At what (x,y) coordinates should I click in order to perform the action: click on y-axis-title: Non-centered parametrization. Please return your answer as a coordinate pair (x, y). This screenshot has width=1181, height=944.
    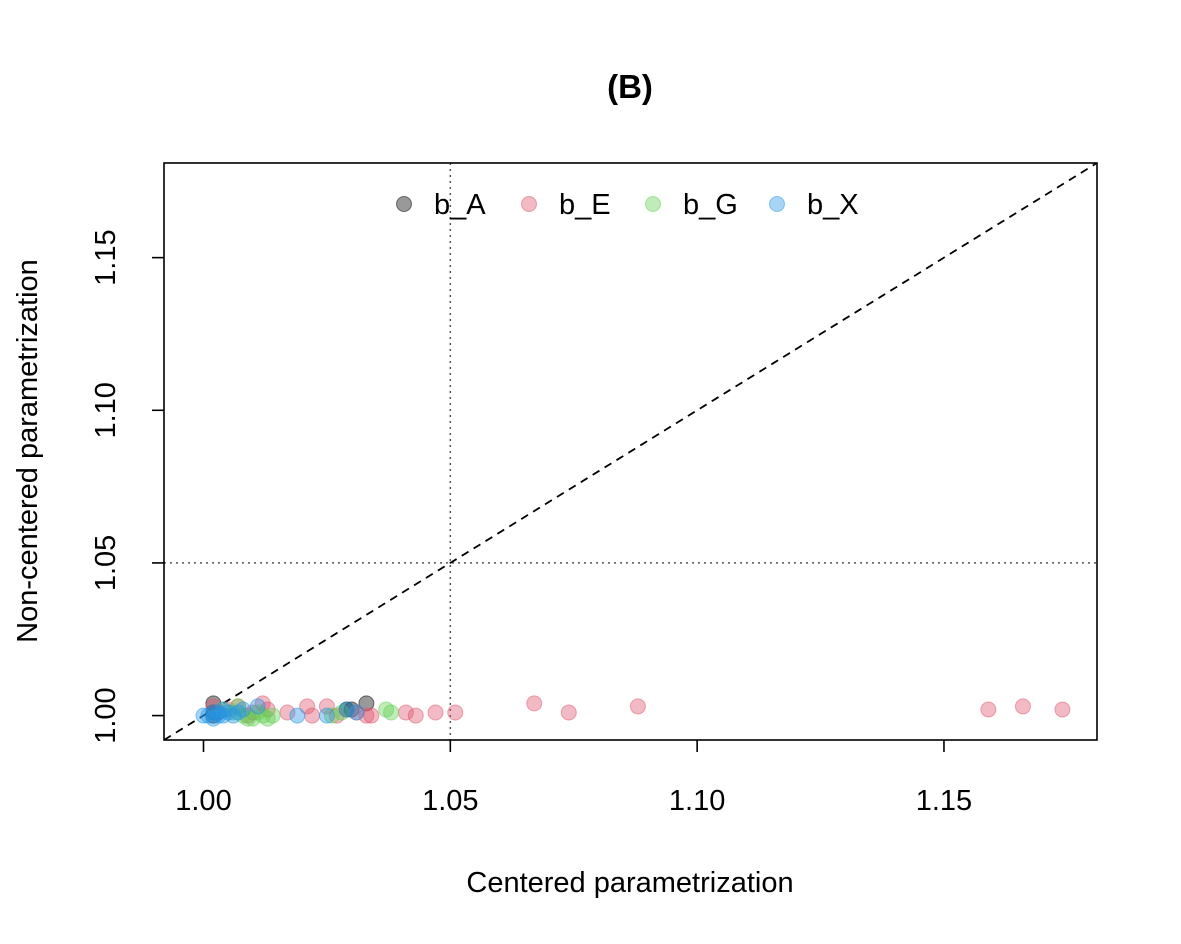
    Looking at the image, I should click on (28, 451).